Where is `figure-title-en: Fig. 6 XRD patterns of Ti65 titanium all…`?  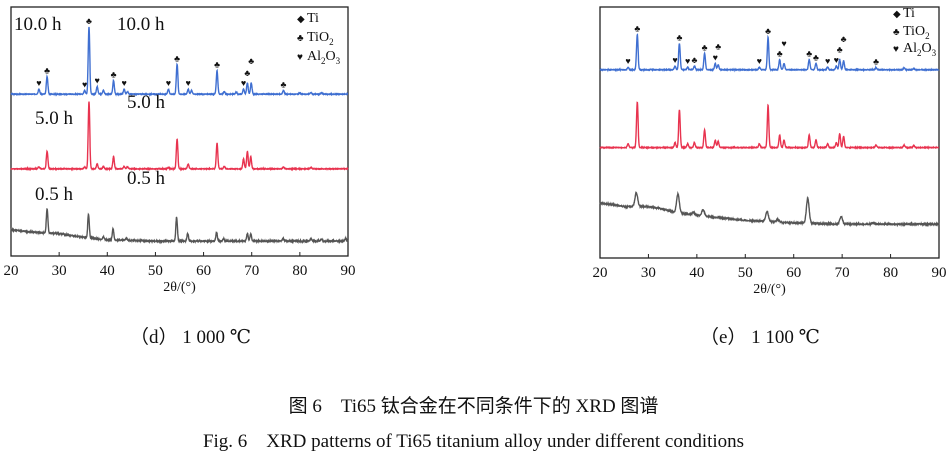
figure-title-en: Fig. 6 XRD patterns of Ti65 titanium all… is located at coordinates (473, 441).